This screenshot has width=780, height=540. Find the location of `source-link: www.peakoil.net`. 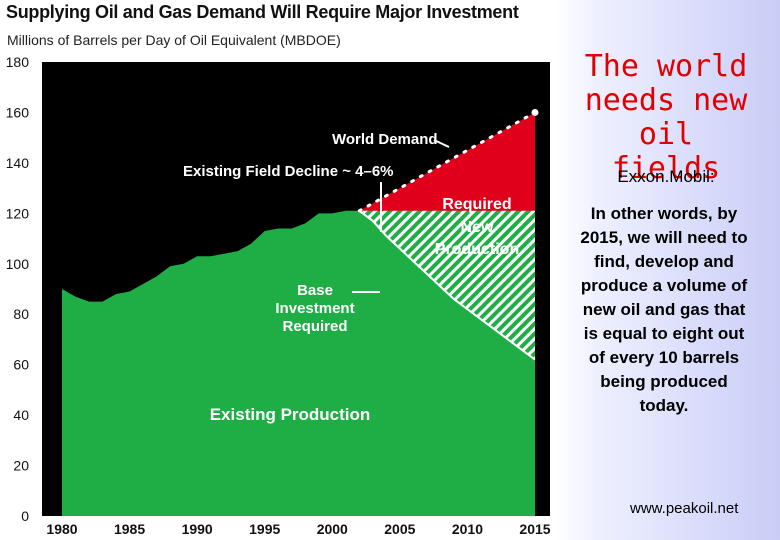

source-link: www.peakoil.net is located at coordinates (684, 508).